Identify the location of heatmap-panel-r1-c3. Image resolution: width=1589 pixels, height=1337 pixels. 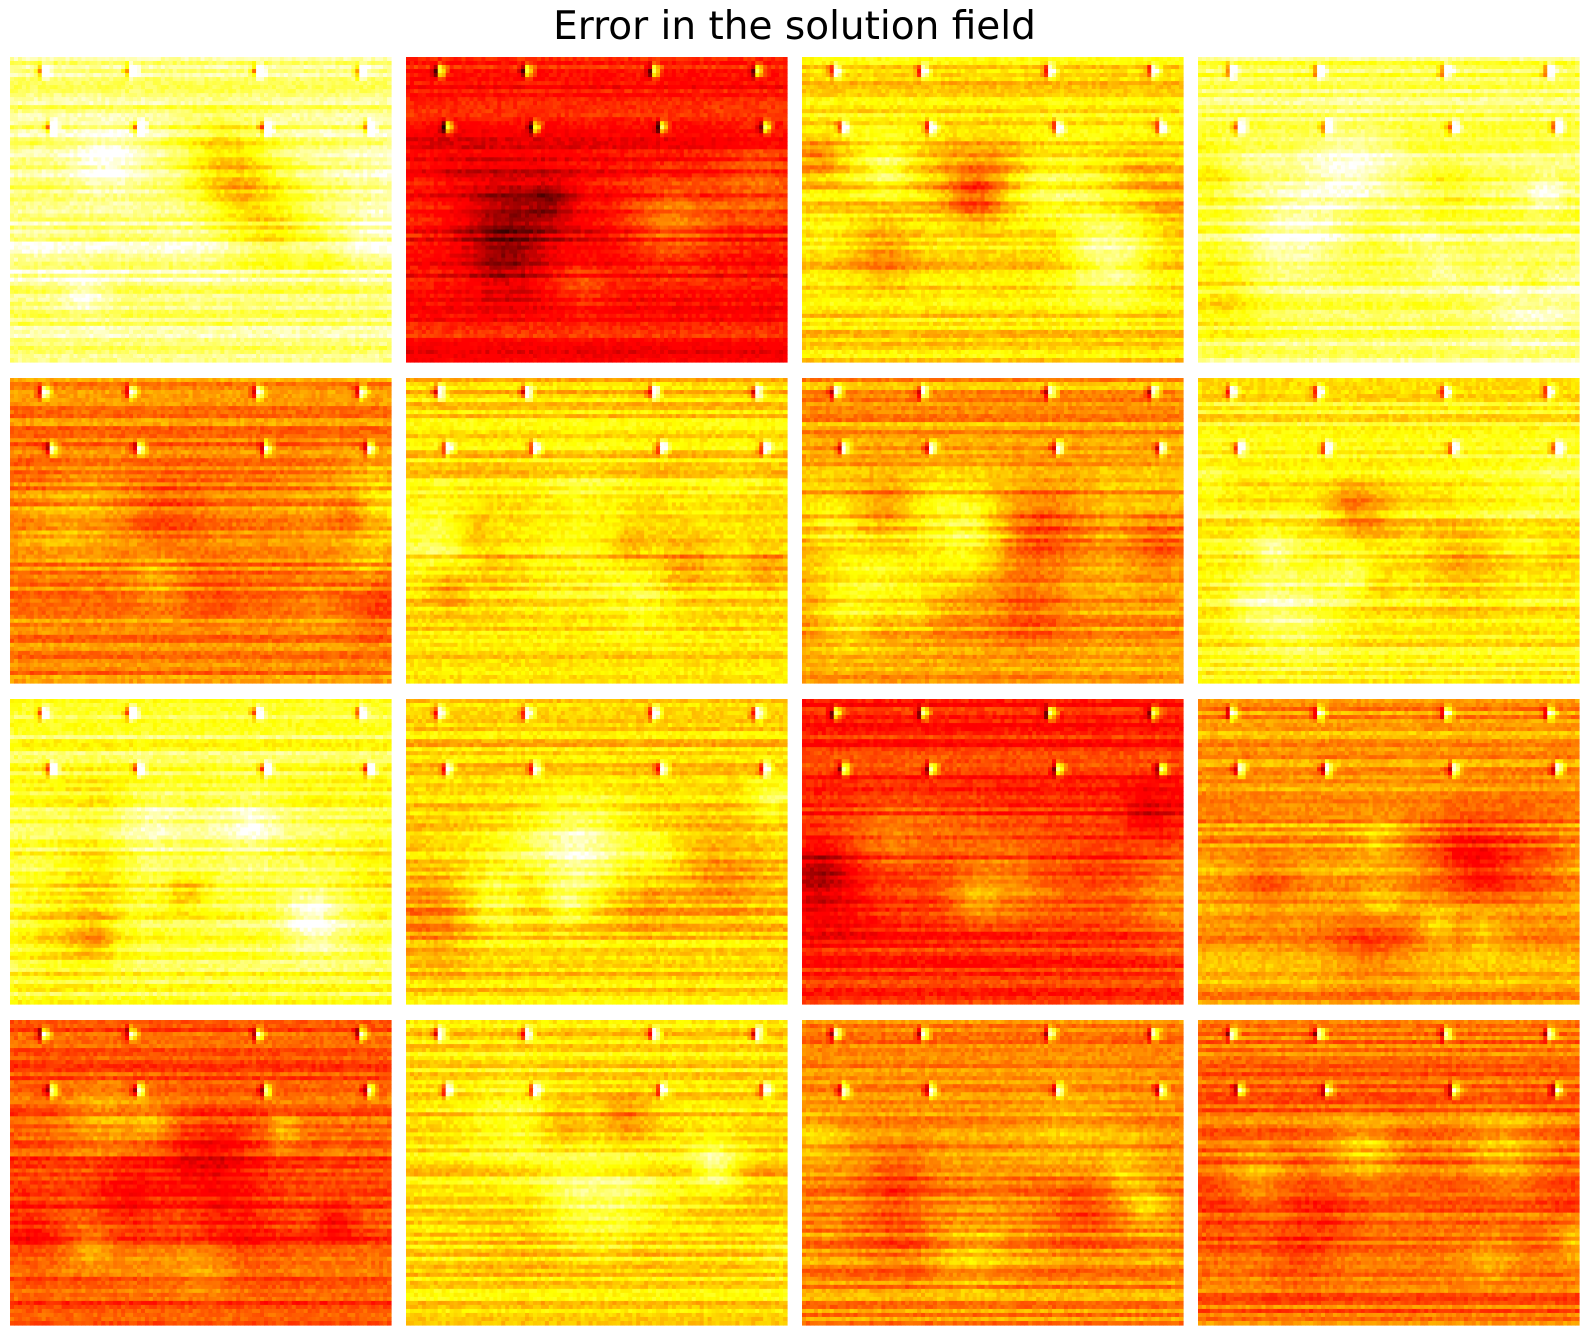
(993, 210).